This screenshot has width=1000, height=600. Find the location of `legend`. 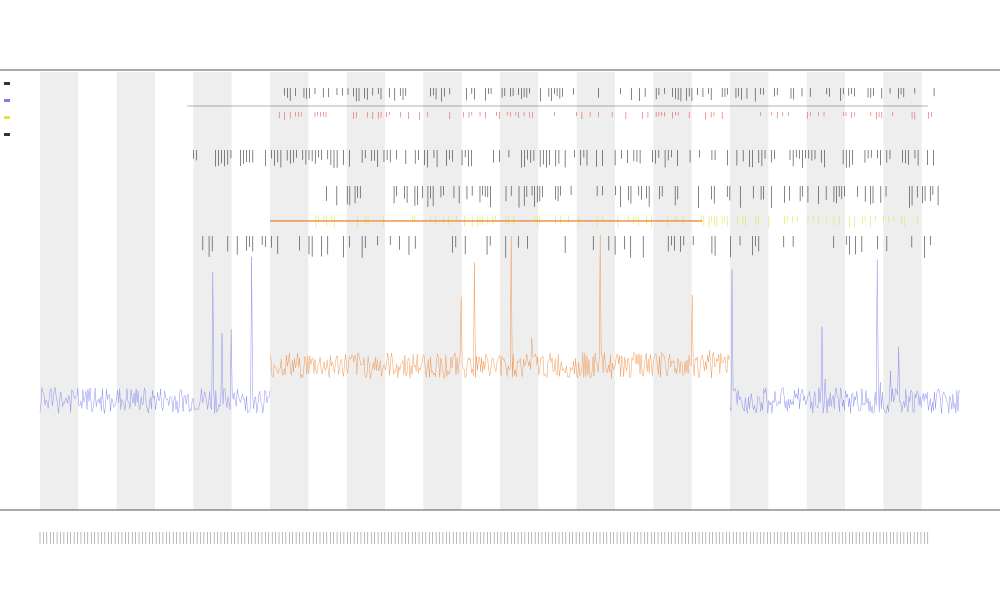

legend is located at coordinates (7, 109).